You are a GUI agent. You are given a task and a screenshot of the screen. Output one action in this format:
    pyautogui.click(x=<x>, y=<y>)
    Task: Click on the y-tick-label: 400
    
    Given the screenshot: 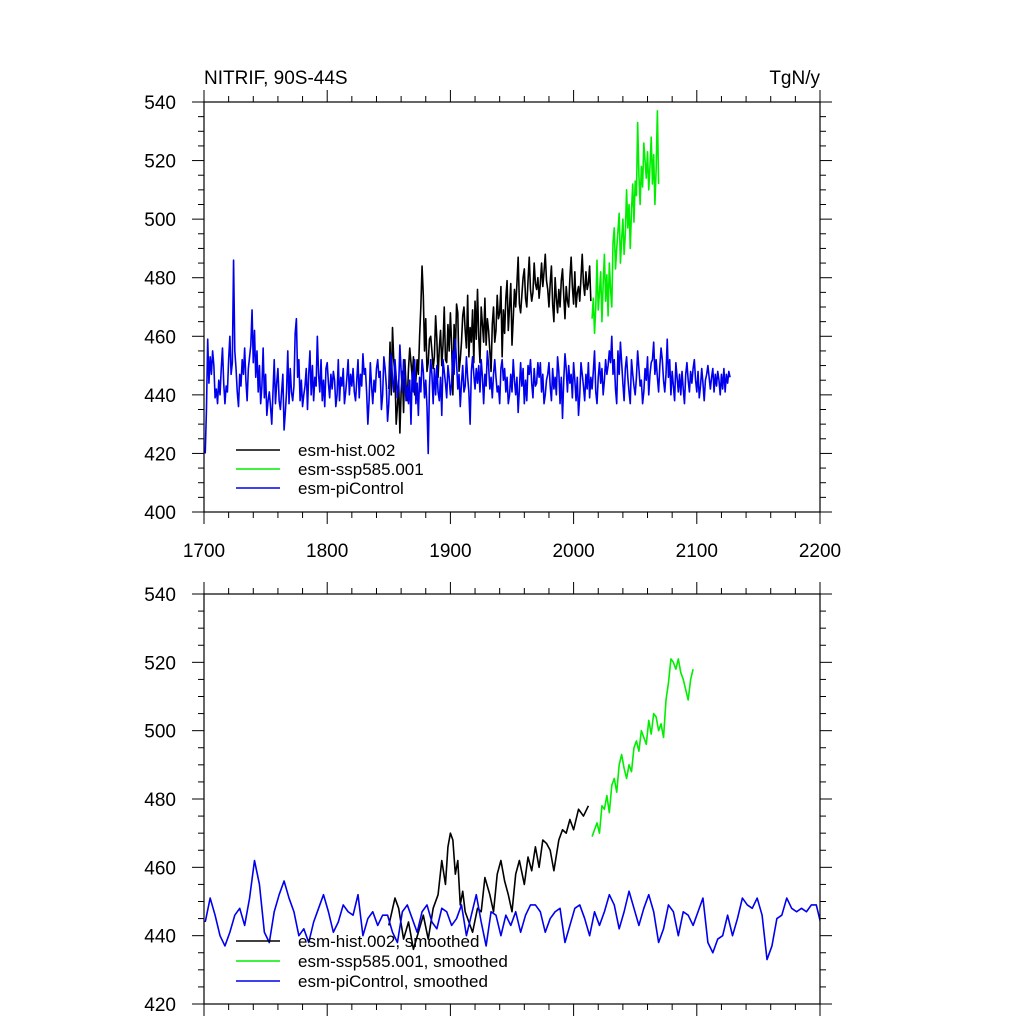 What is the action you would take?
    pyautogui.click(x=160, y=513)
    